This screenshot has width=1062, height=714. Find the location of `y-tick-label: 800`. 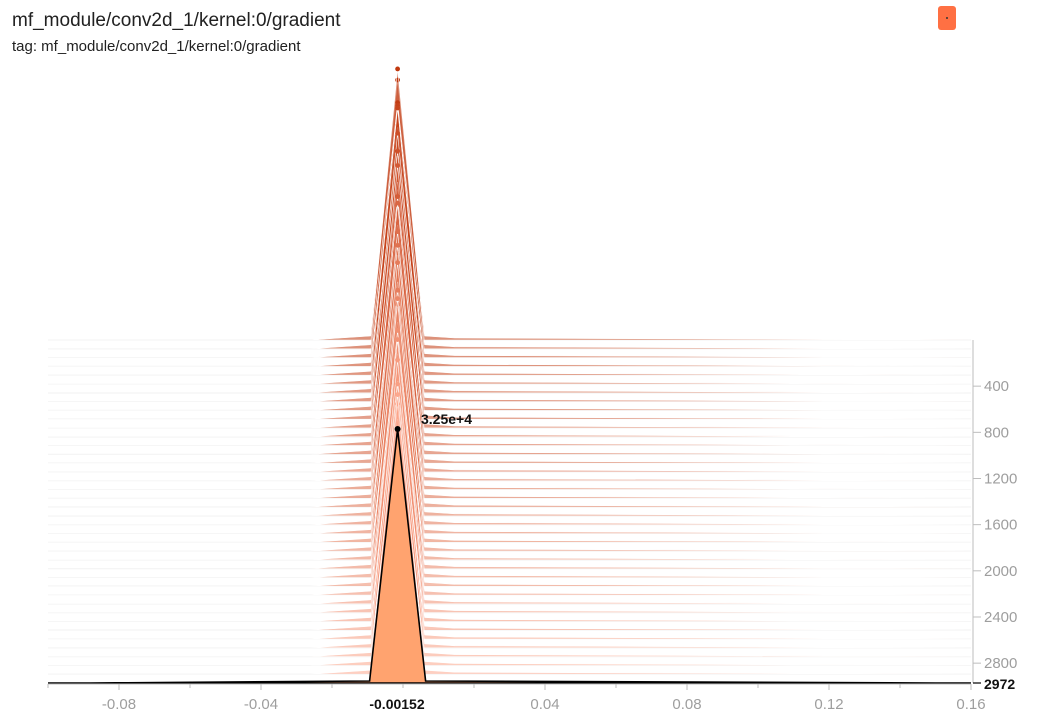

y-tick-label: 800 is located at coordinates (996, 432).